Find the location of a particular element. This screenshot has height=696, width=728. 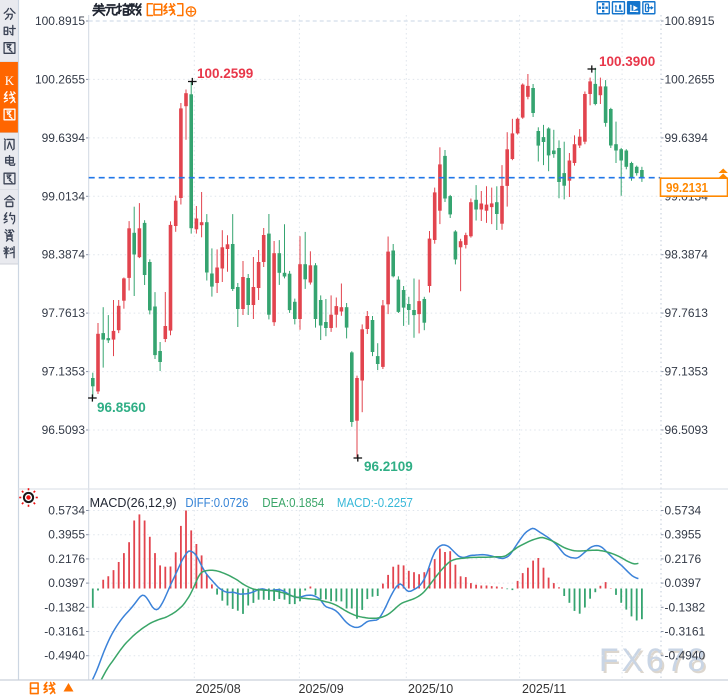

svg-text: DIFF:0.0726 is located at coordinates (216, 502).